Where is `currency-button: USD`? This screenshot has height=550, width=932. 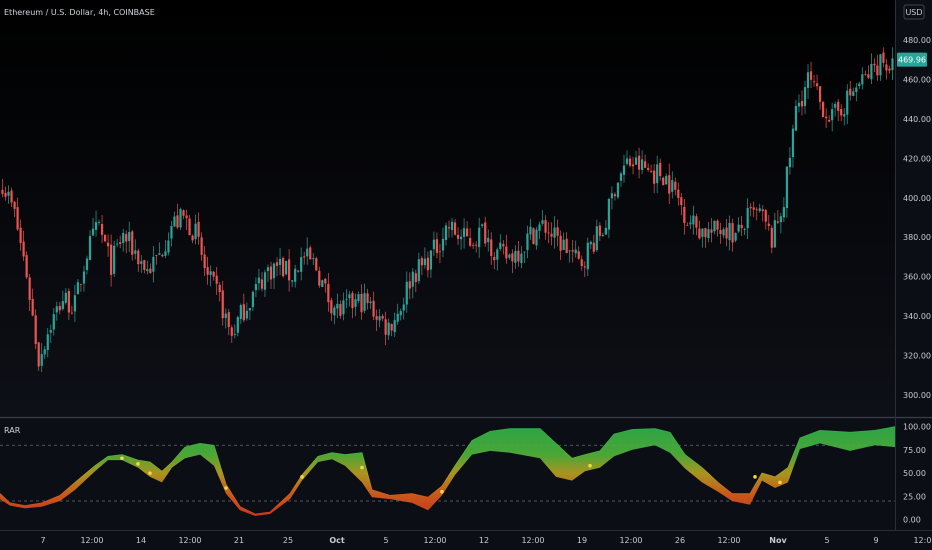 currency-button: USD is located at coordinates (914, 12).